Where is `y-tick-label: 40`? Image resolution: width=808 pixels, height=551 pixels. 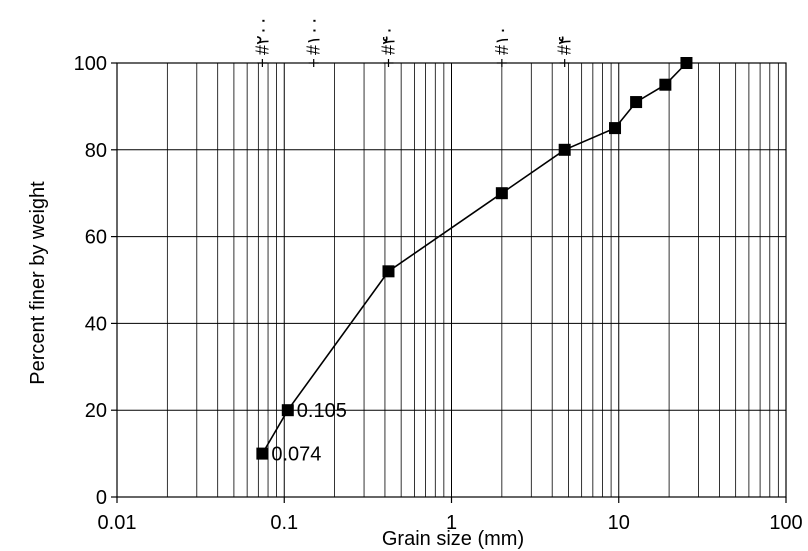
y-tick-label: 40 is located at coordinates (96, 324).